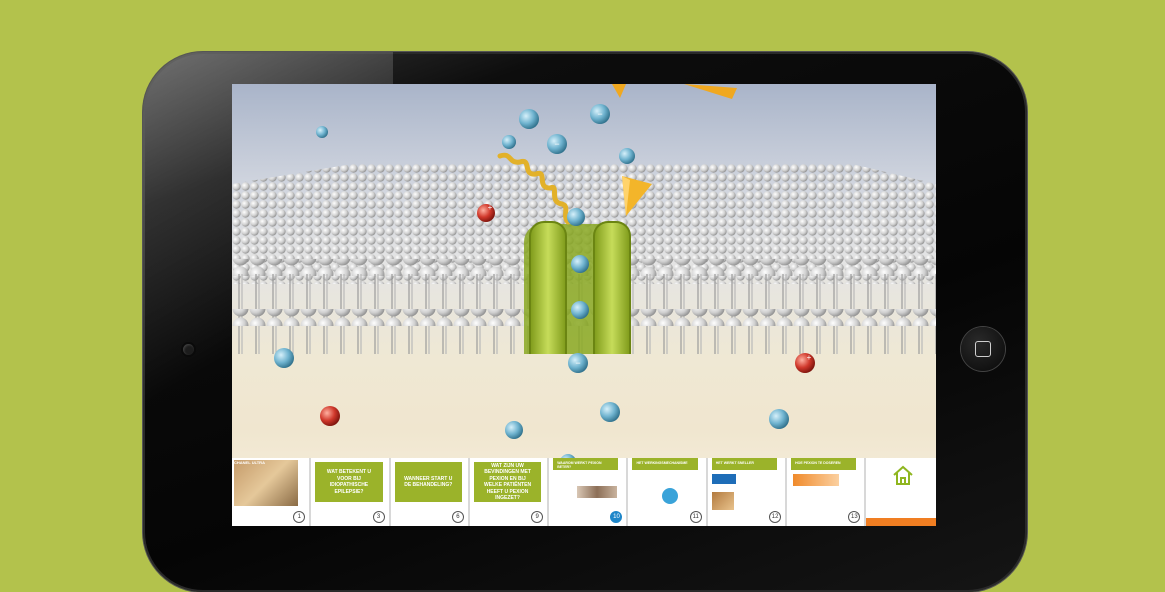 The width and height of the screenshot is (1165, 592). I want to click on home-button, so click(983, 349).